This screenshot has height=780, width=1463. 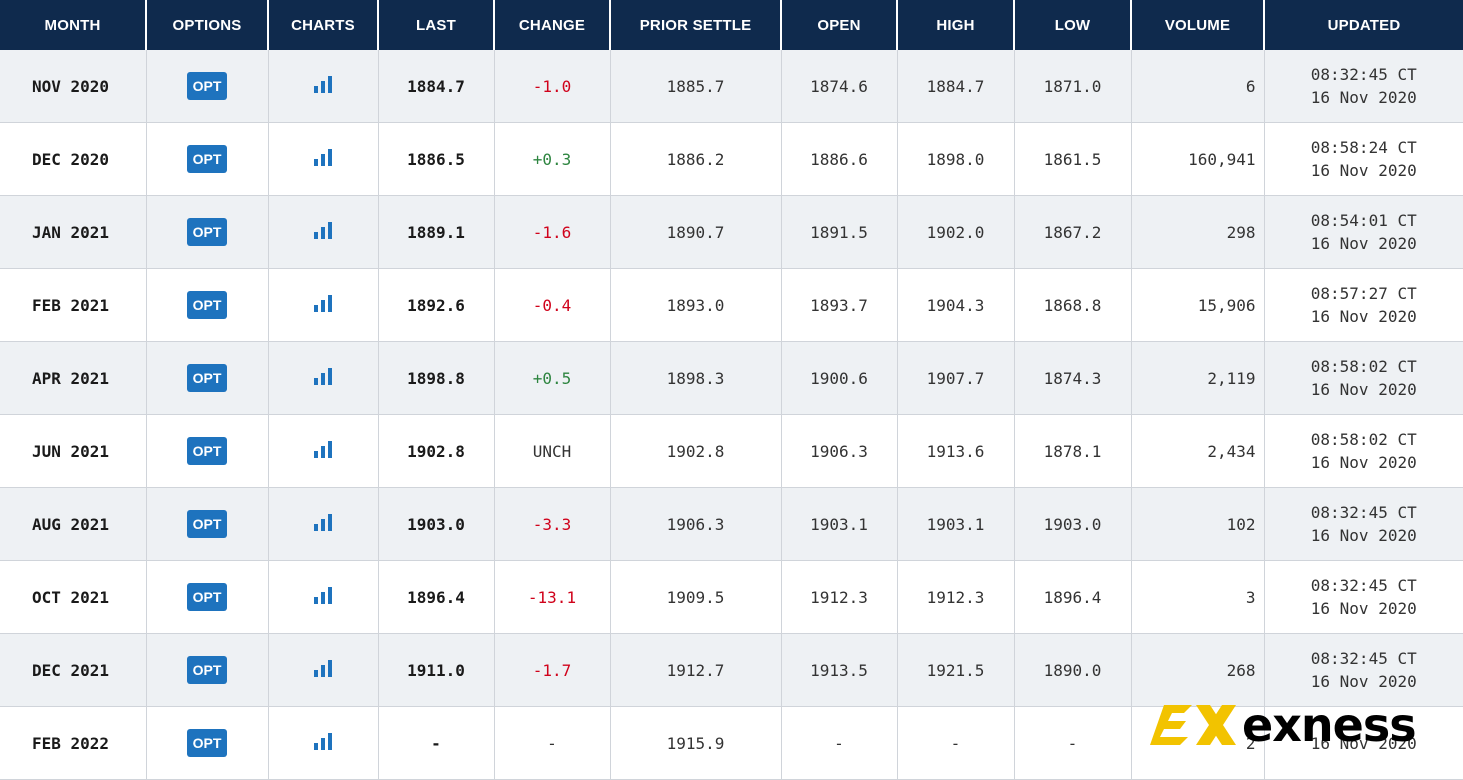 I want to click on high-price: 1903.1, so click(x=955, y=524).